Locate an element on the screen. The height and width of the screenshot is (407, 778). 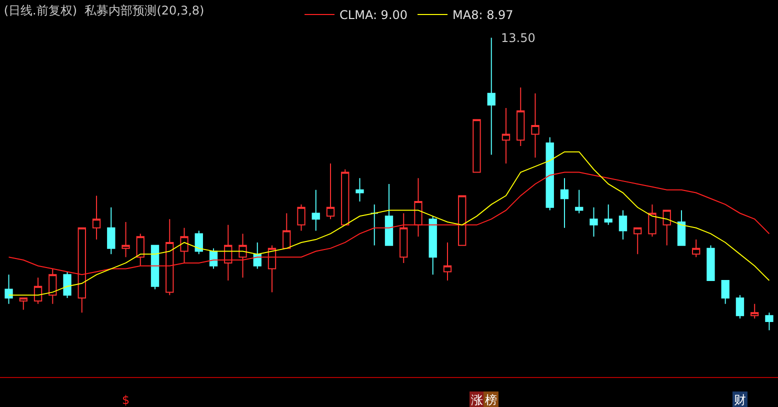
text: 财 is located at coordinates (740, 400).